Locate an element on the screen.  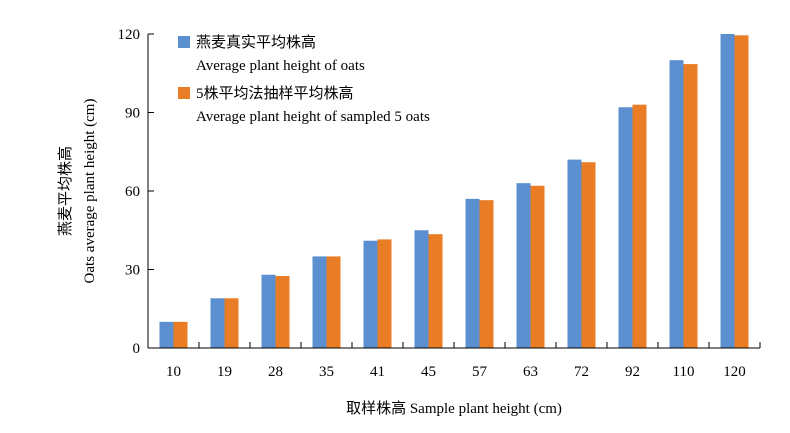
x-tick-label-120: 120 is located at coordinates (734, 372).